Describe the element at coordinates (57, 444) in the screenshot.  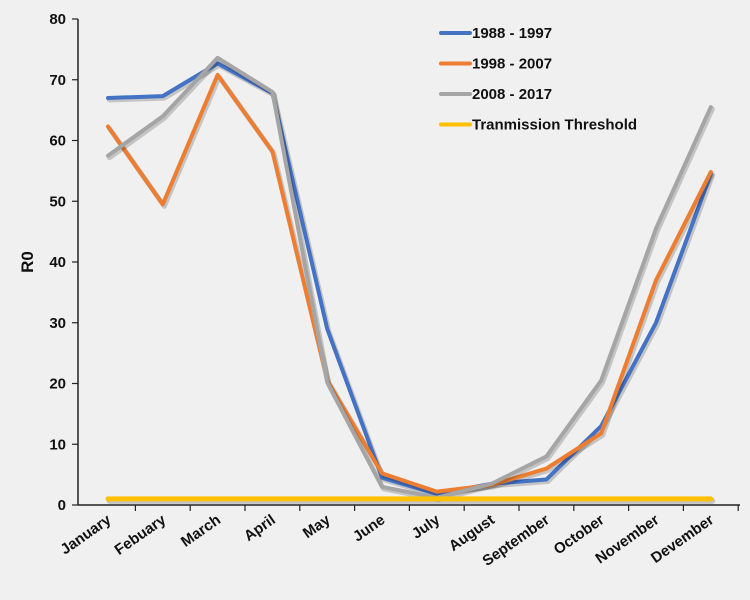
I see `y-tick-label: 10` at that location.